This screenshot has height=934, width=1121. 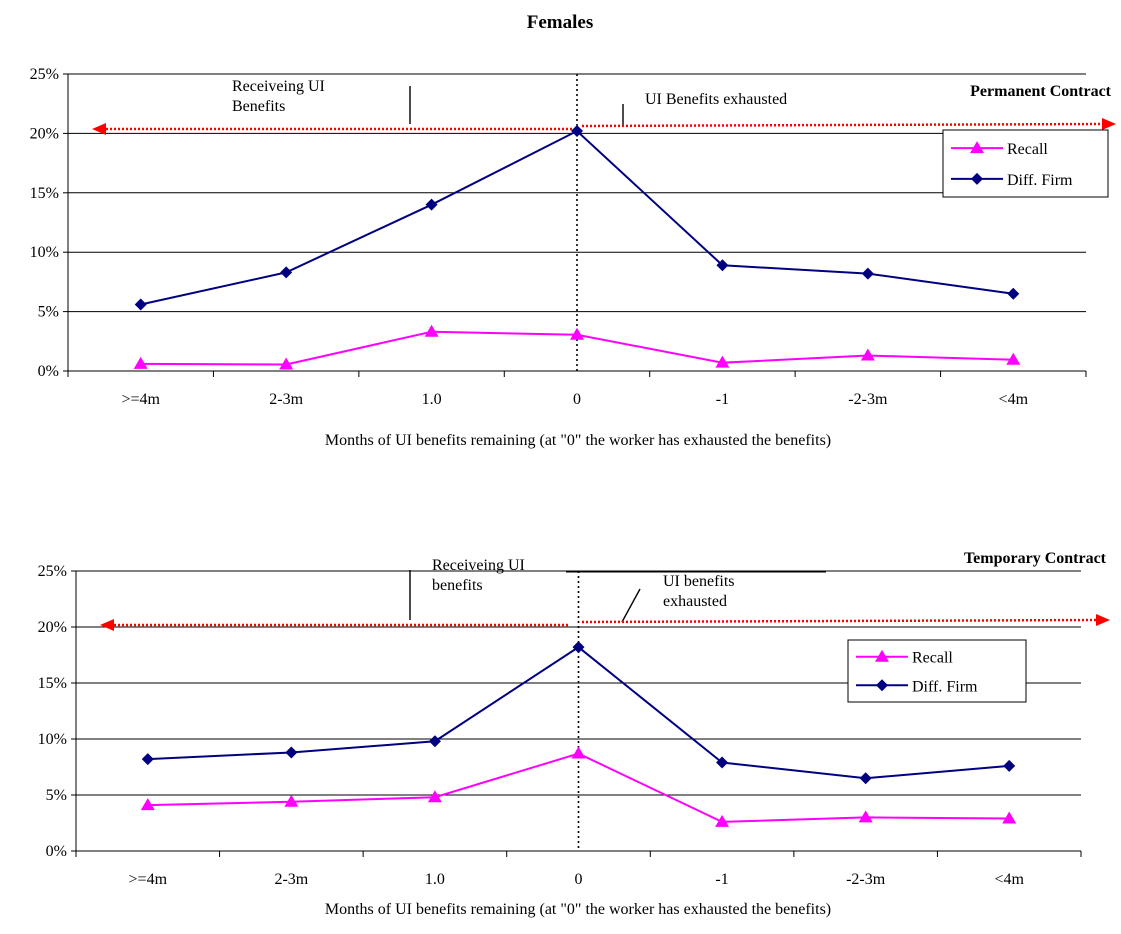 What do you see at coordinates (1035, 558) in the screenshot?
I see `chart-title: Temporary Contract` at bounding box center [1035, 558].